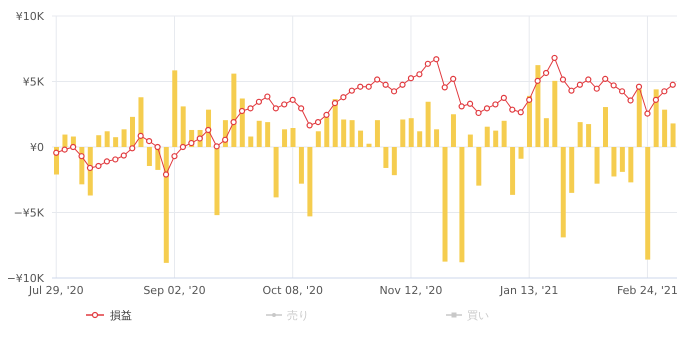  Describe the element at coordinates (292, 290) in the screenshot. I see `x-tick-label: Oct 08, '20` at that location.